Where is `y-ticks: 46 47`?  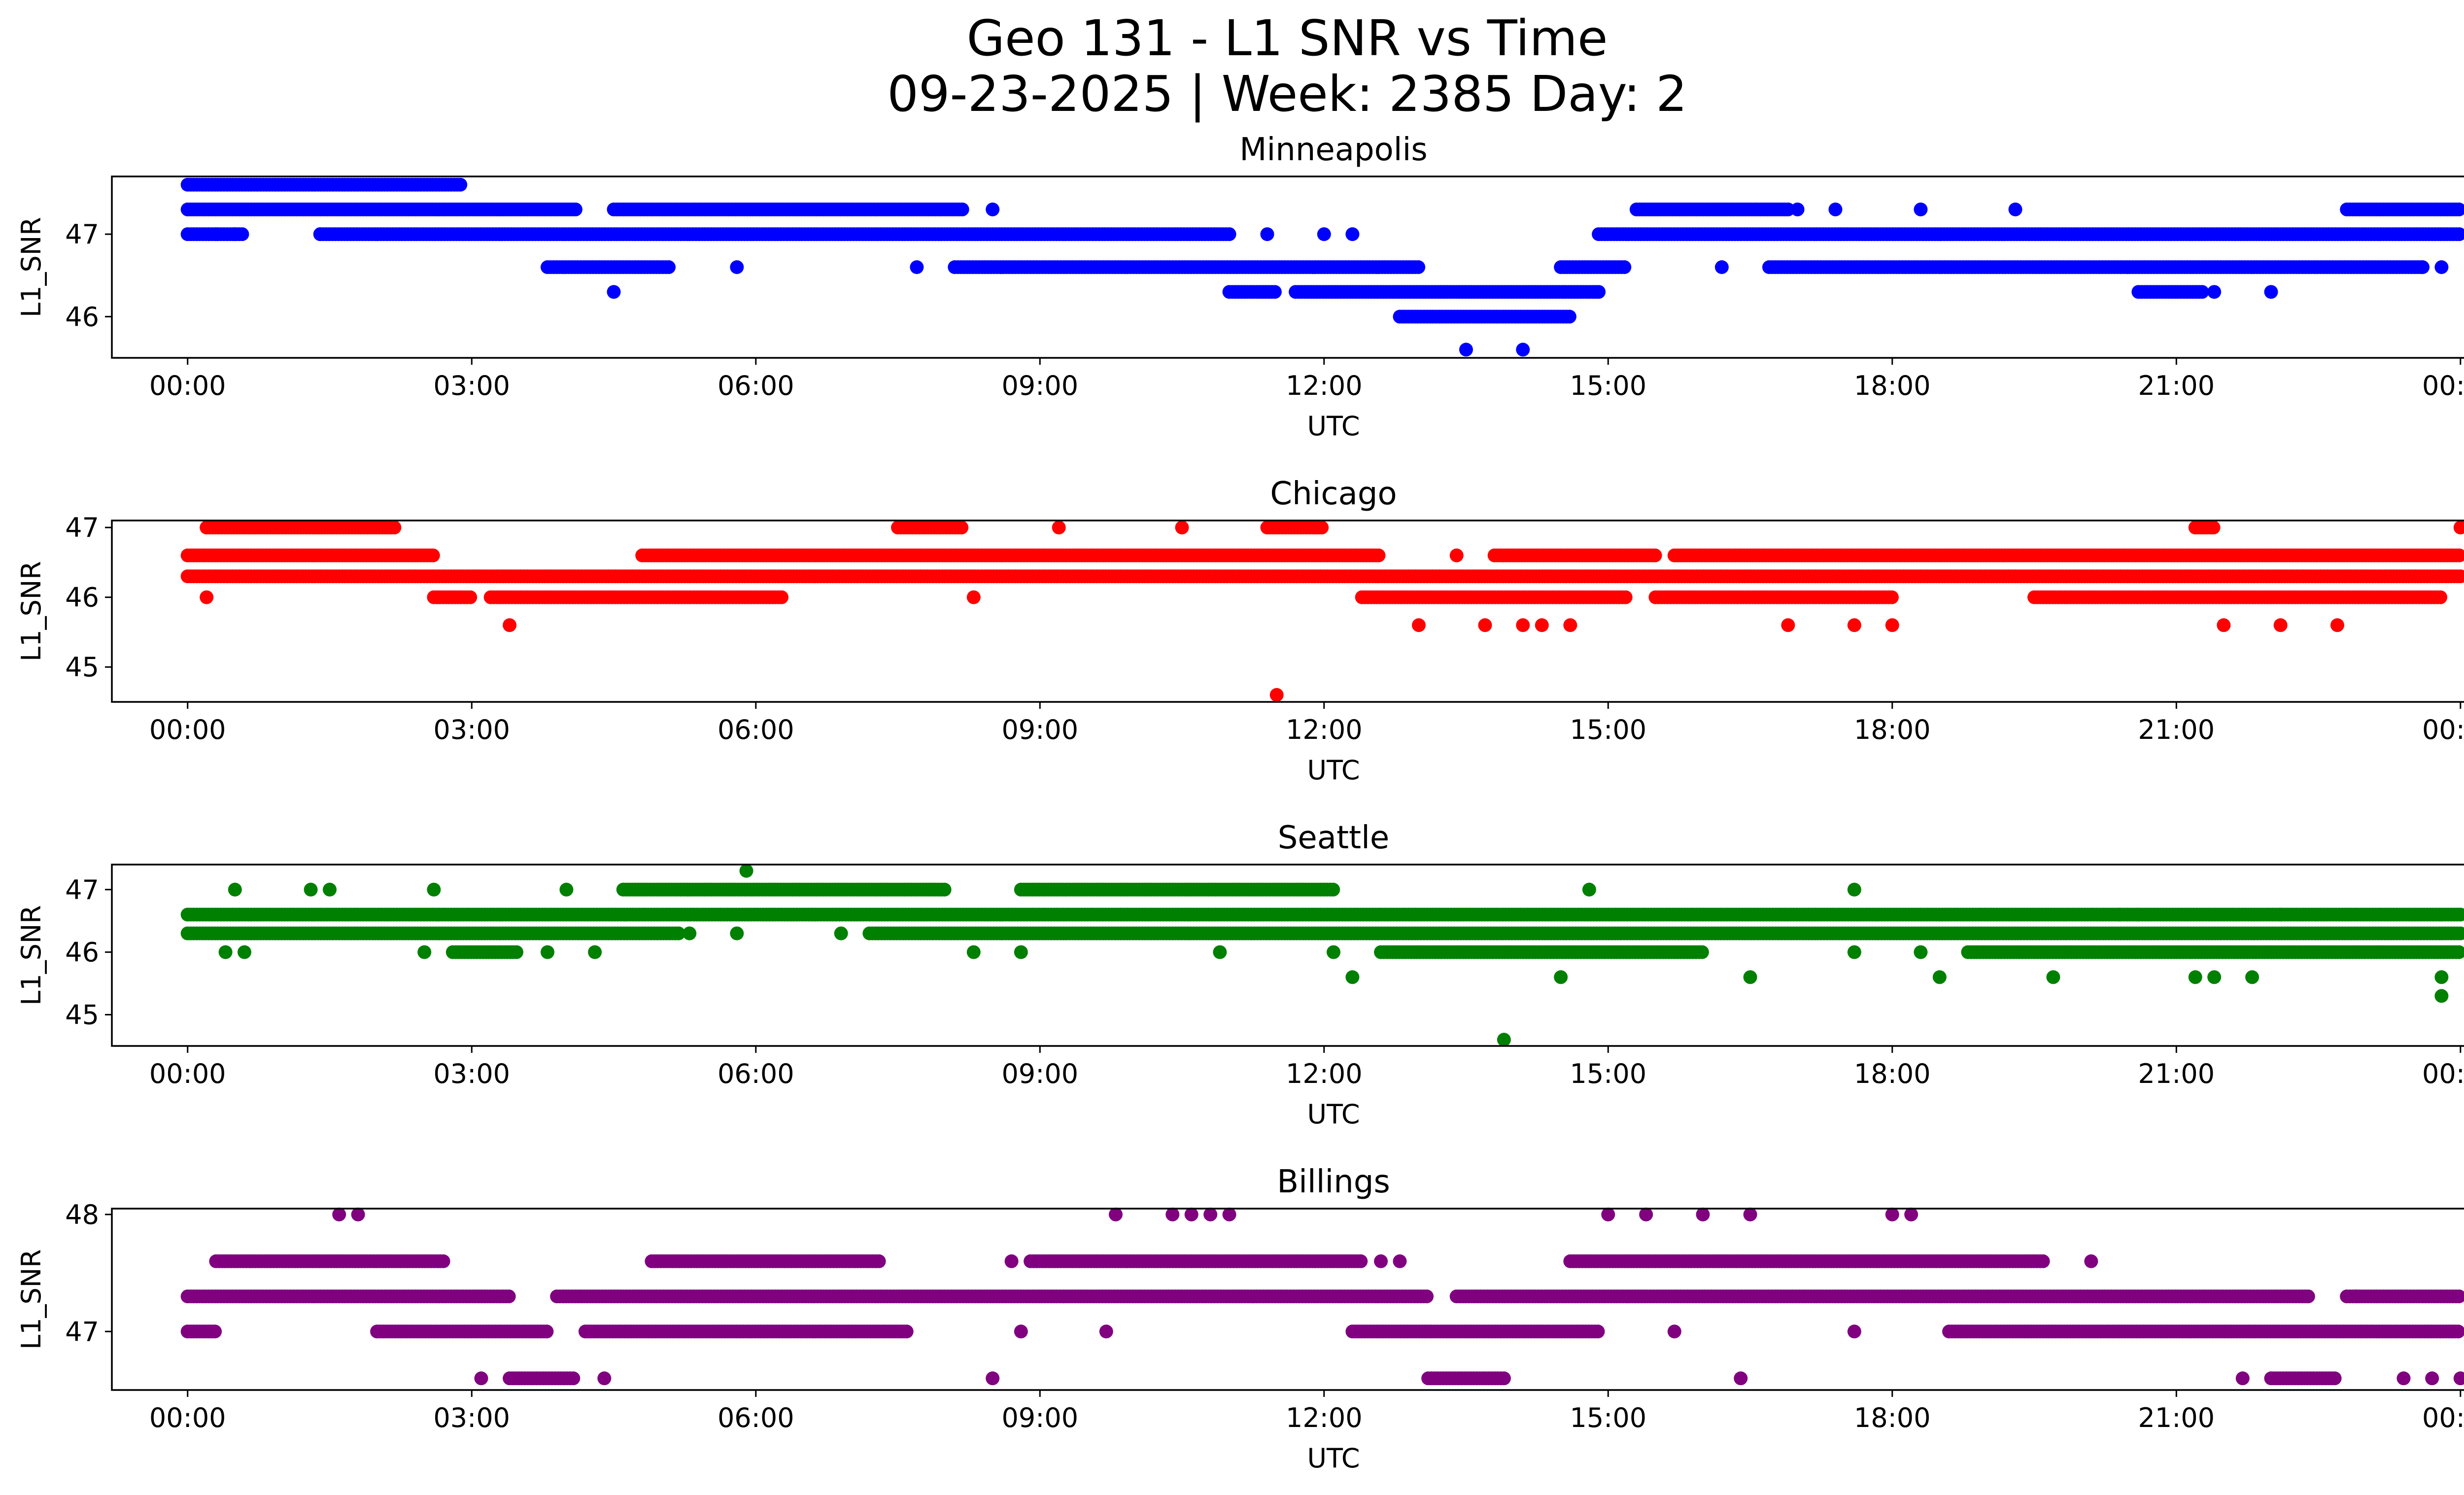 y-ticks: 46 47 is located at coordinates (88, 275).